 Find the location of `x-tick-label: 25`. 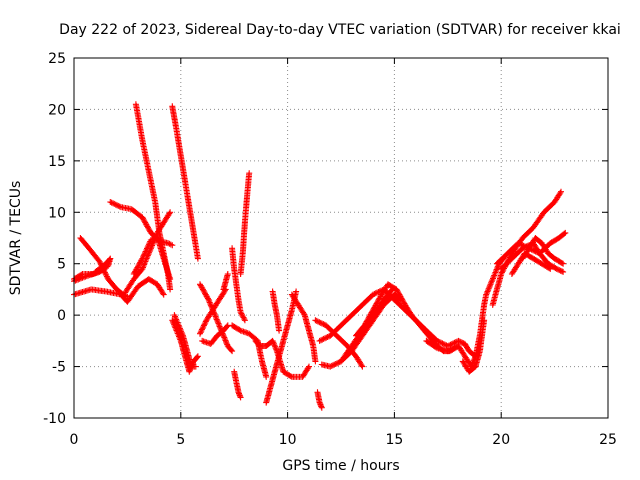

x-tick-label: 25 is located at coordinates (608, 440).